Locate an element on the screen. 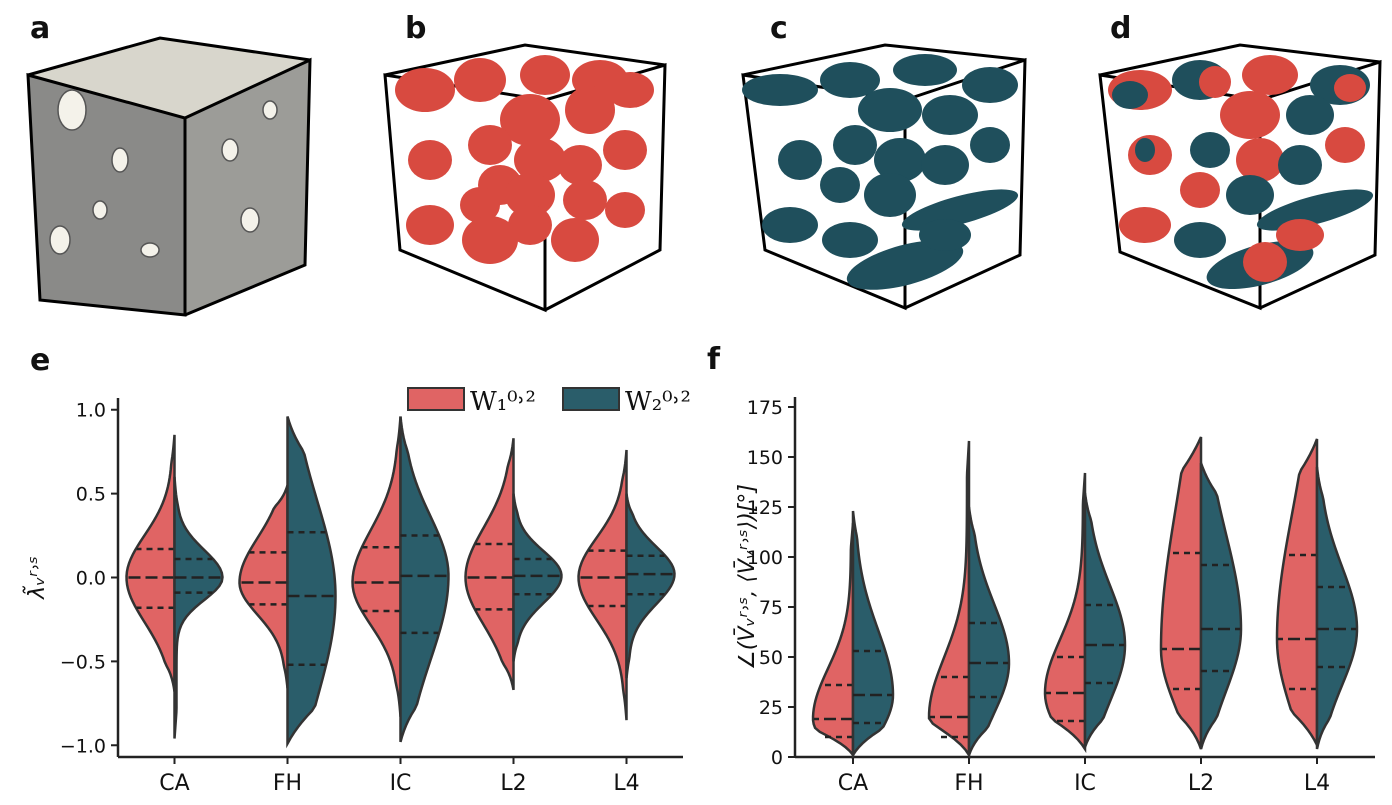 The image size is (1392, 805). y-tick-label: 0 is located at coordinates (777, 758).